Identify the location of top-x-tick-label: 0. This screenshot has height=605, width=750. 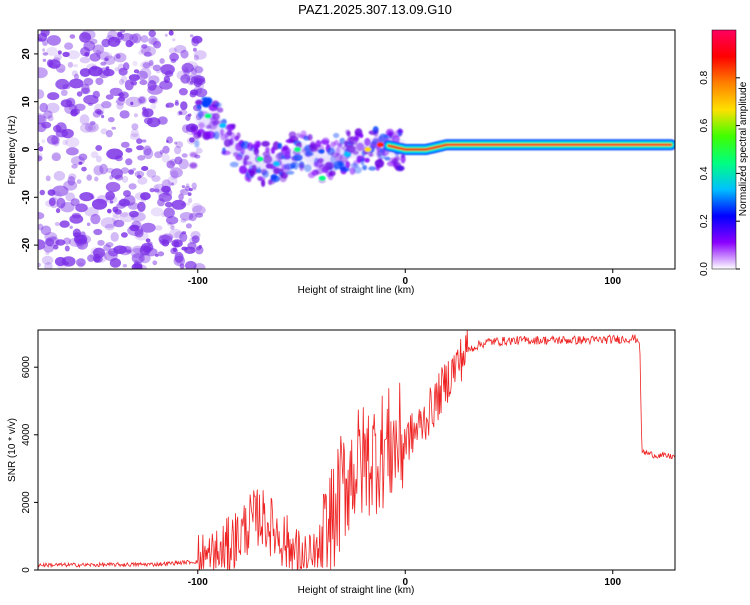
(405, 281).